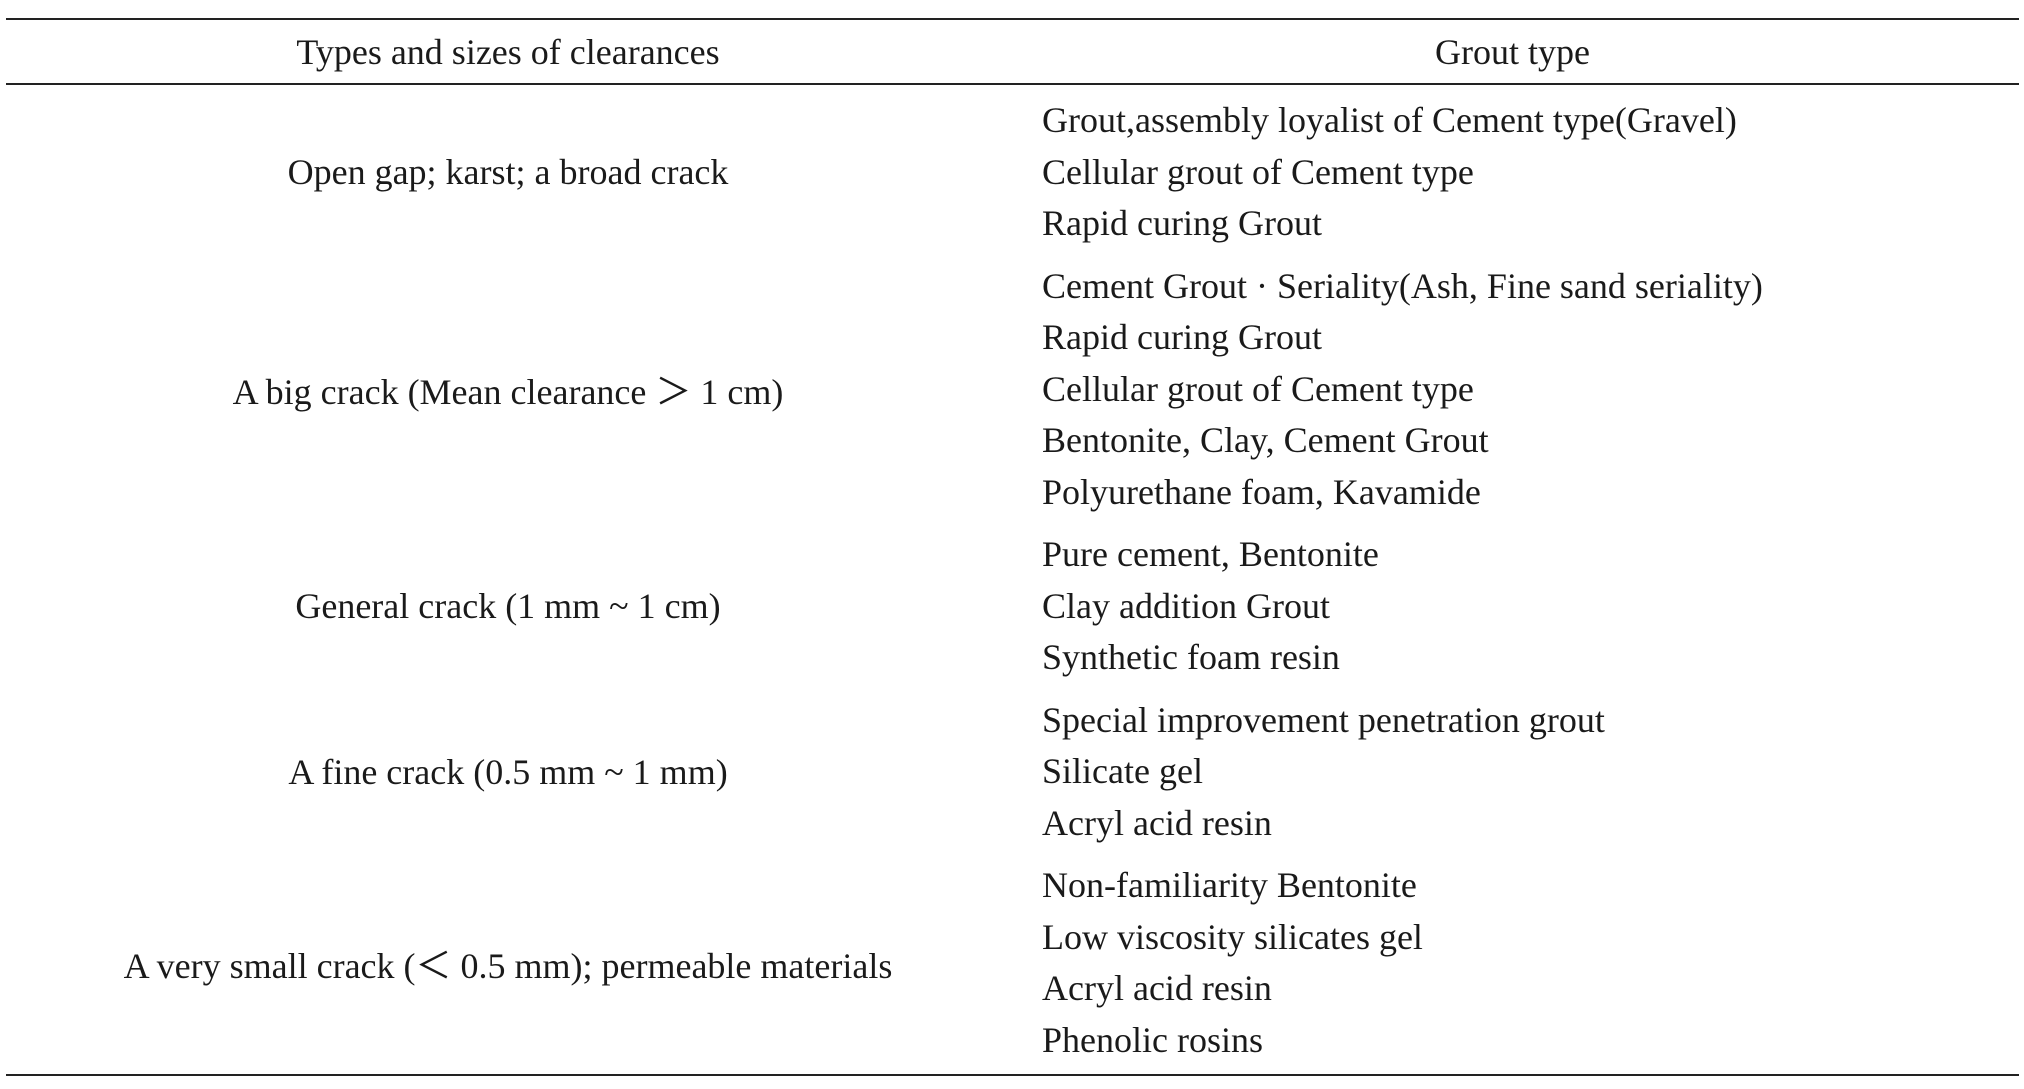  Describe the element at coordinates (1012, 84) in the screenshot. I see `table-header-rule` at that location.